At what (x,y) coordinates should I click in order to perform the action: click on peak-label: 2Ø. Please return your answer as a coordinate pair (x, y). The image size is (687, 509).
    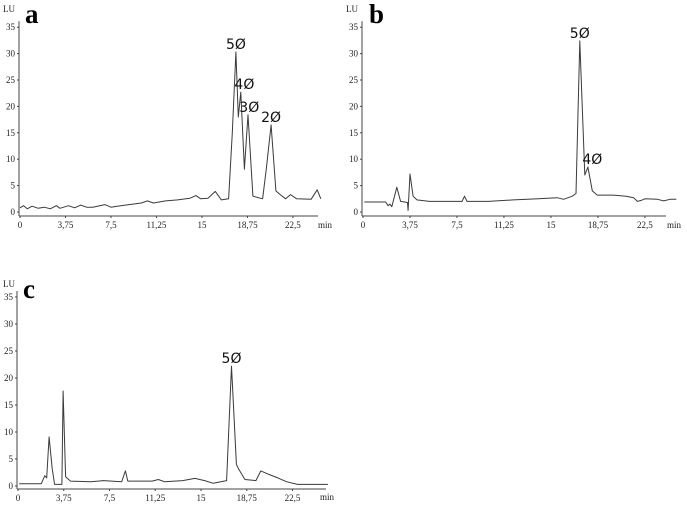
    Looking at the image, I should click on (271, 118).